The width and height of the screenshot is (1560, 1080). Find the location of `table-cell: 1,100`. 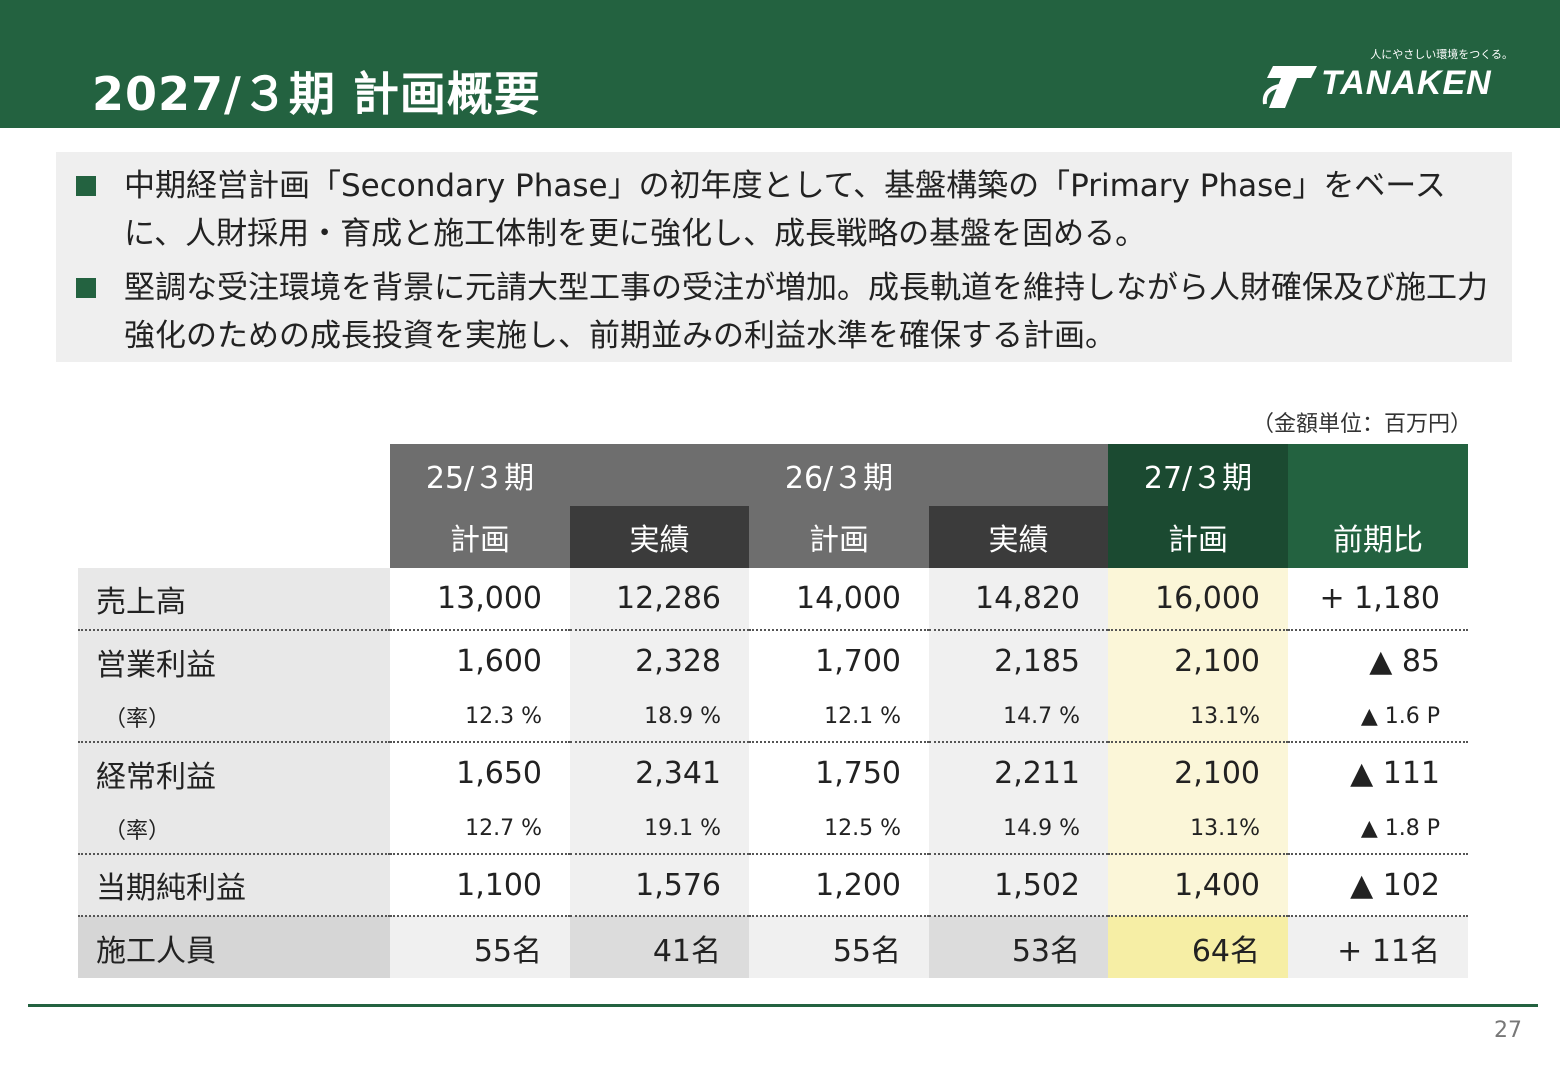

table-cell: 1,100 is located at coordinates (480, 885).